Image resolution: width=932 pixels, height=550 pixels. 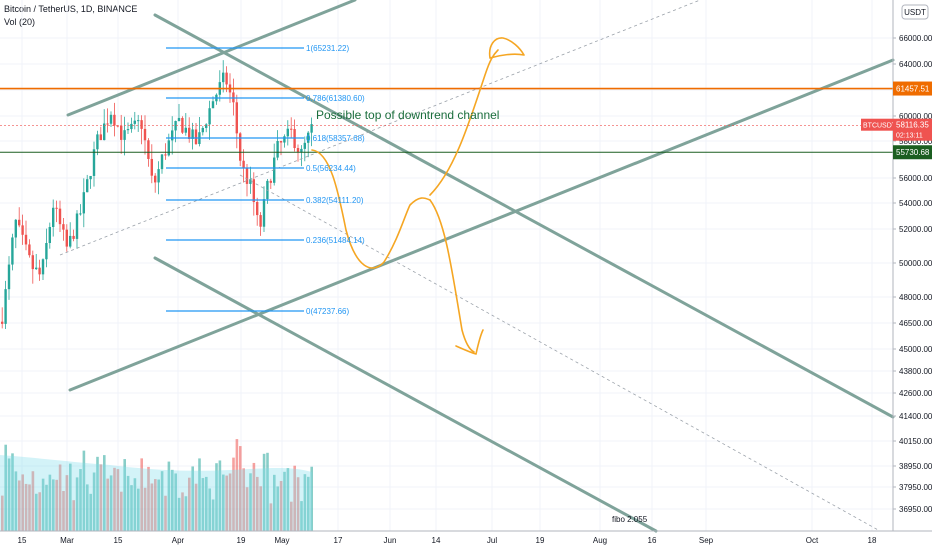 What do you see at coordinates (909, 136) in the screenshot?
I see `countdown-timer: 02:13:11` at bounding box center [909, 136].